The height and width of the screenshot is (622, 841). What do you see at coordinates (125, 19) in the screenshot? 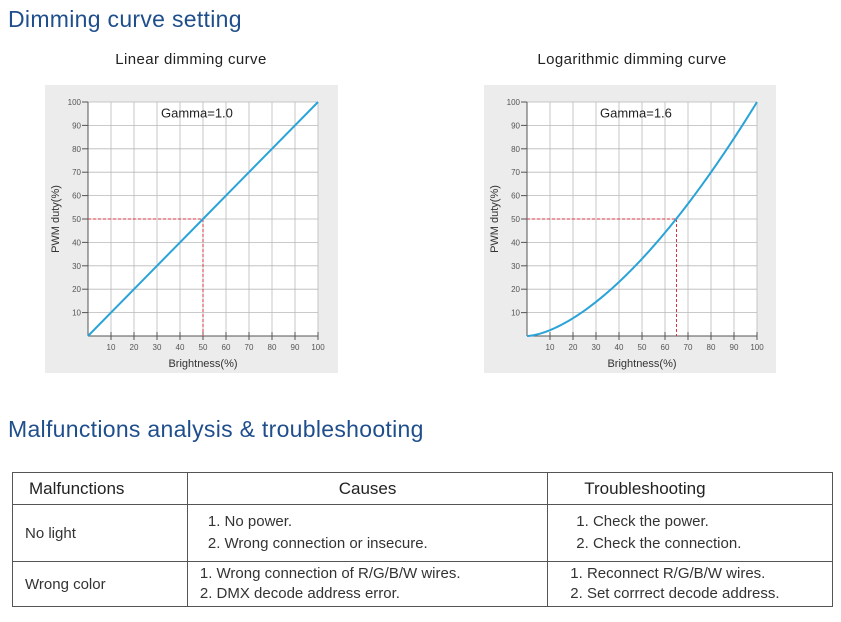
I see `dimming-curve-section-title: Dimming curve setting` at bounding box center [125, 19].